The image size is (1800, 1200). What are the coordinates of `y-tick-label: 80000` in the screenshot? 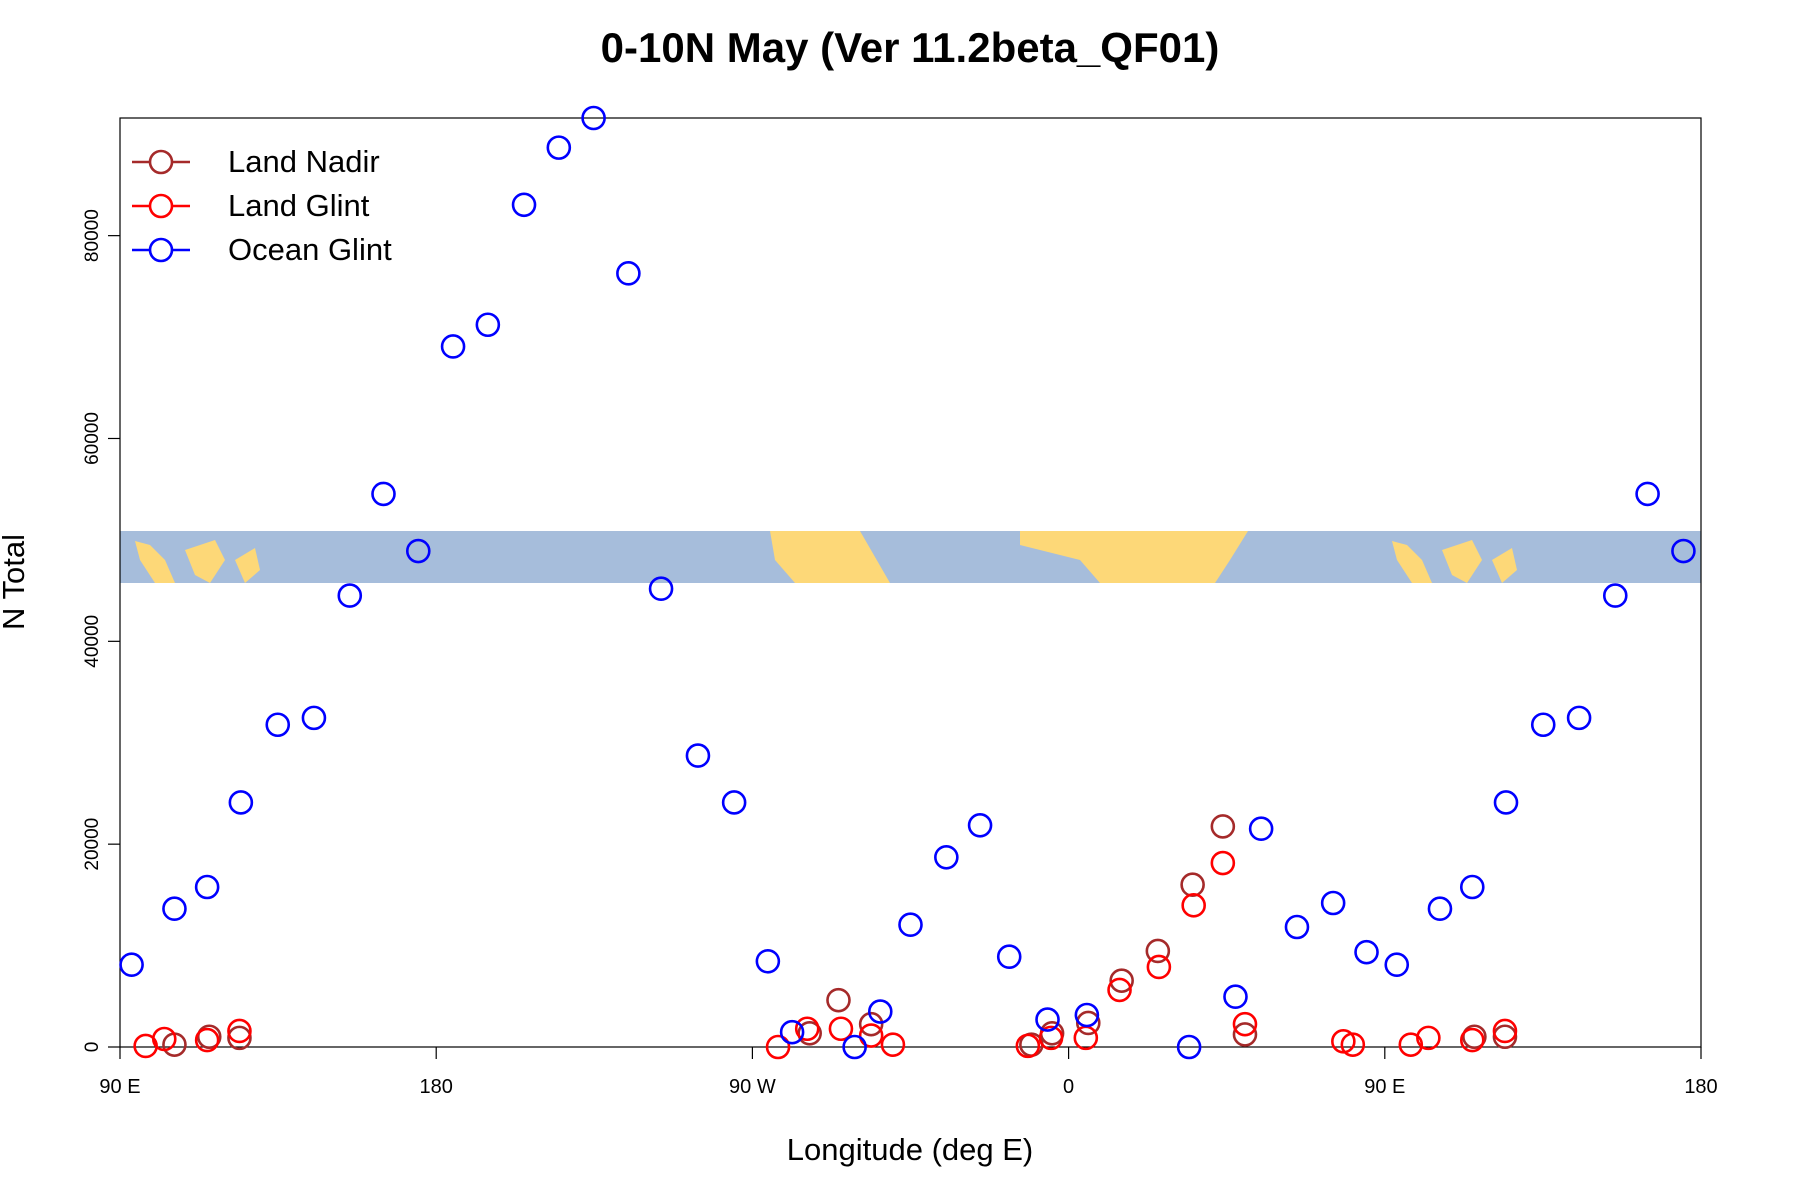 It's located at (92, 235).